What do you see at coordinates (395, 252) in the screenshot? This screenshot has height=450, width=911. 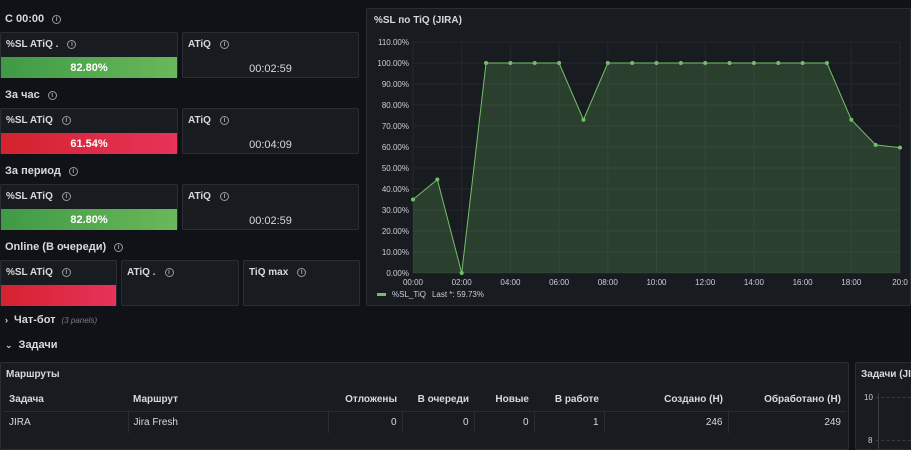 I see `y-tick-label: 10.00%` at bounding box center [395, 252].